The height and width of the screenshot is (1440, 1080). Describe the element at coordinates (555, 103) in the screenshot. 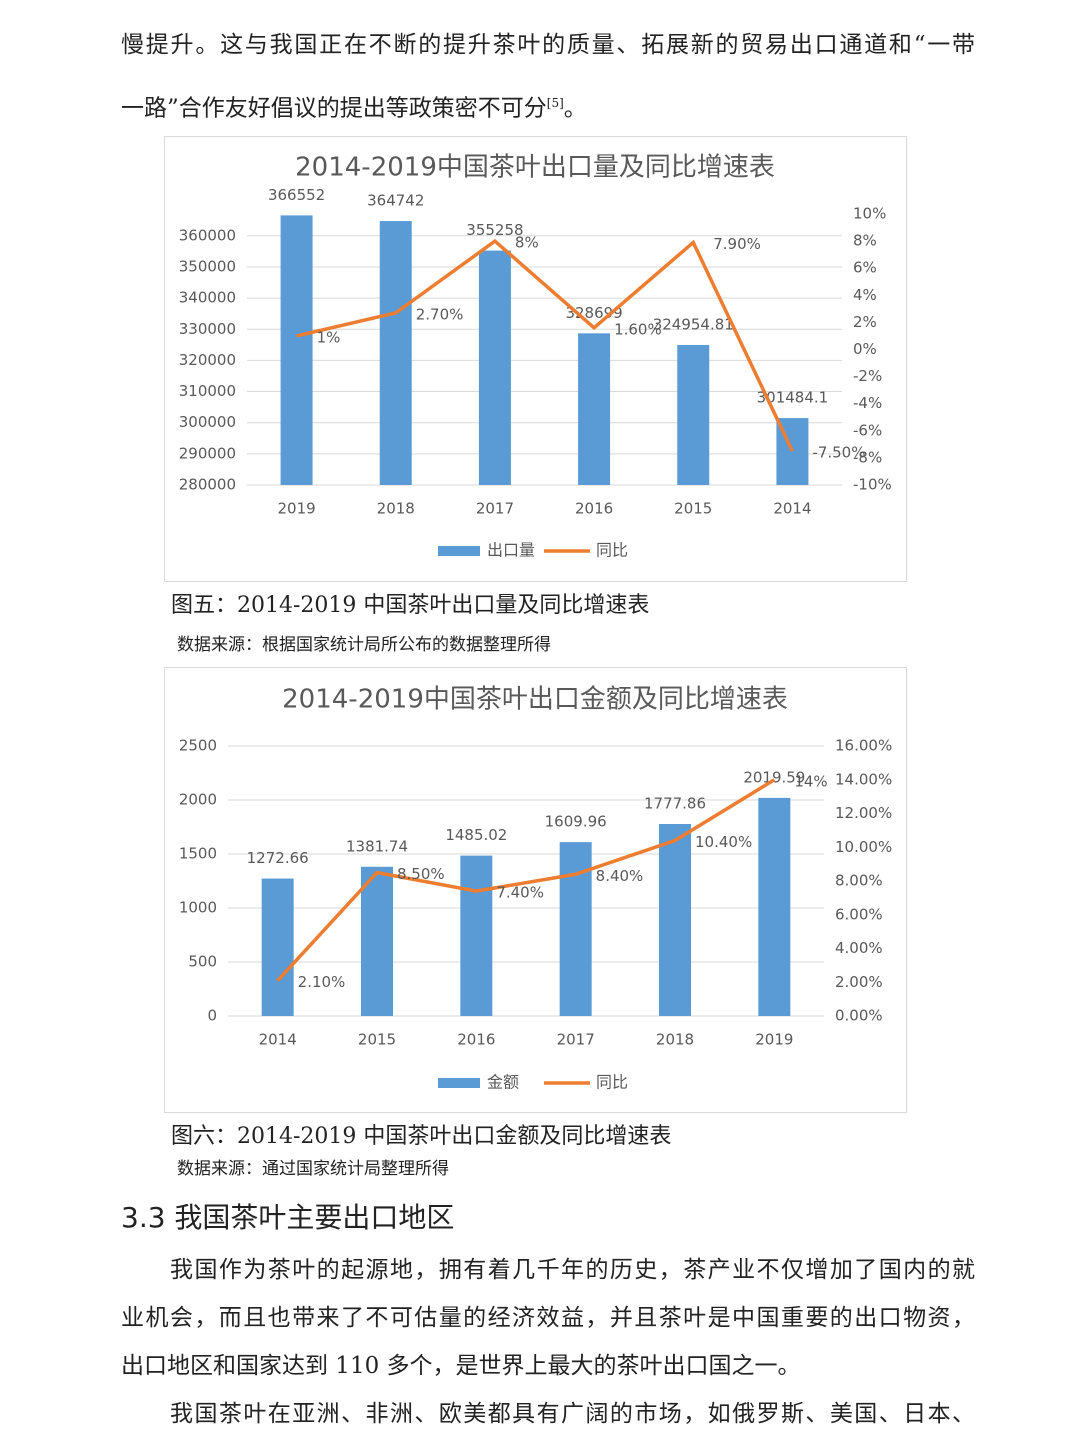

I see `citation: [5]` at that location.